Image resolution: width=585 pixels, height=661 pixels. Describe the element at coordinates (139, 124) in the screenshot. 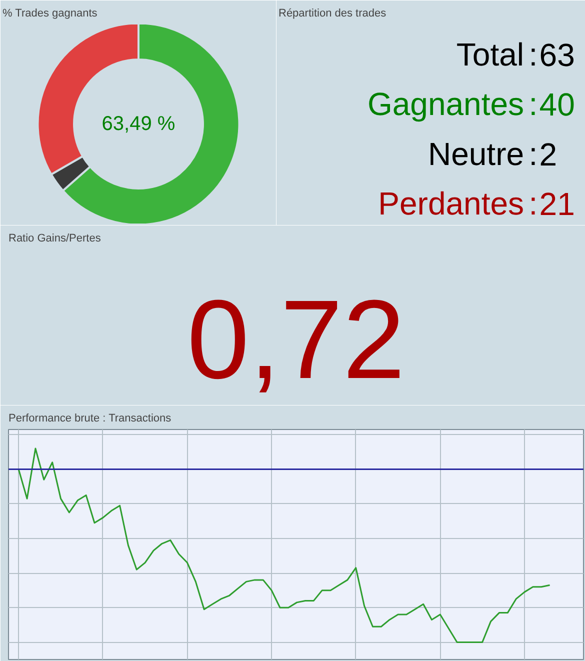

I see `text: 63,49 %` at that location.